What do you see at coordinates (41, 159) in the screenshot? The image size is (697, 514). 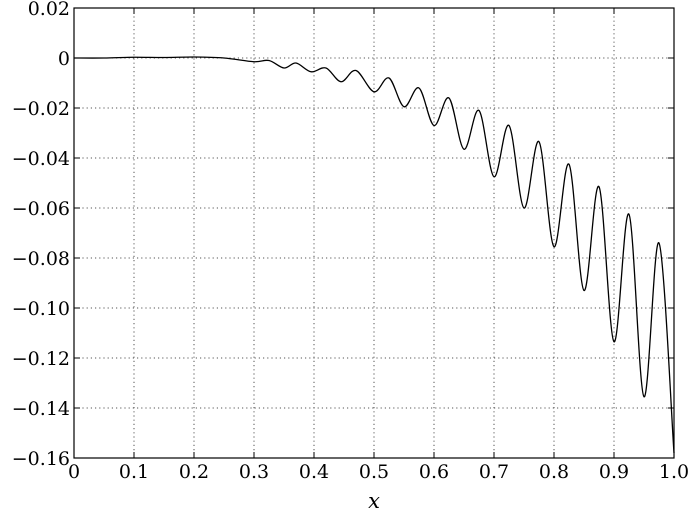 I see `y-tick-label: −0.04` at bounding box center [41, 159].